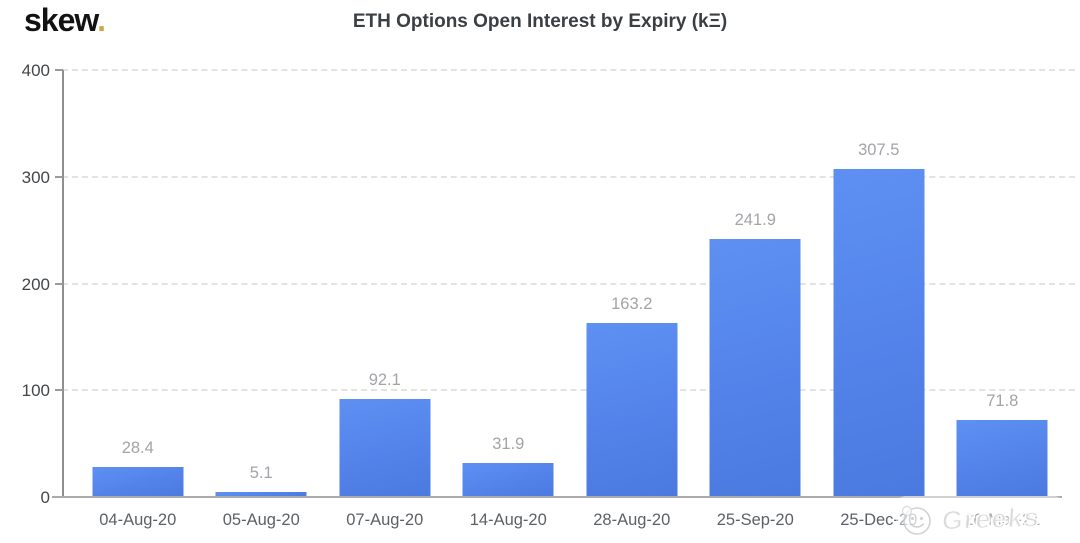 The image size is (1080, 543). Describe the element at coordinates (385, 520) in the screenshot. I see `x-axis-tick-label-07-Aug-20: 07-Aug-20` at that location.